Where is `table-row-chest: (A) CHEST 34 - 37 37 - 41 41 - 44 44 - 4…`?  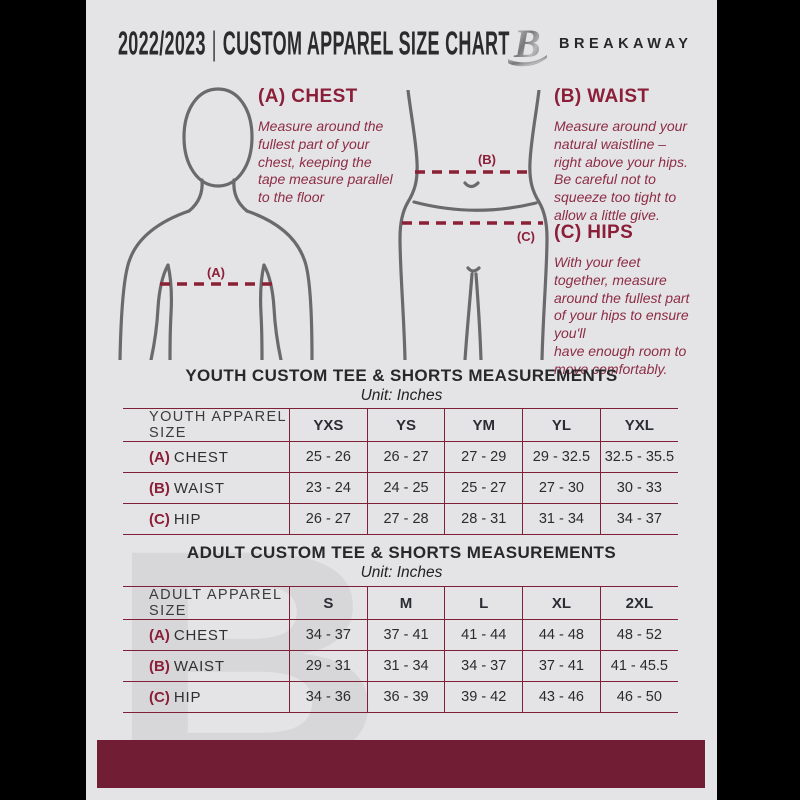 table-row-chest: (A) CHEST 34 - 37 37 - 41 41 - 44 44 - 4… is located at coordinates (400, 635).